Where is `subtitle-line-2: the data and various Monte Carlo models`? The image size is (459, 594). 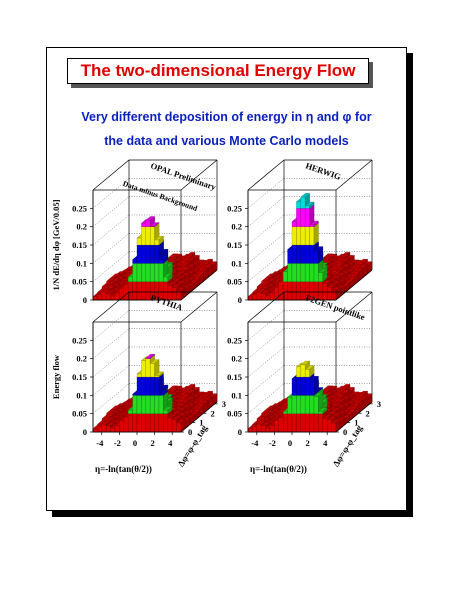 subtitle-line-2: the data and various Monte Carlo models is located at coordinates (226, 141).